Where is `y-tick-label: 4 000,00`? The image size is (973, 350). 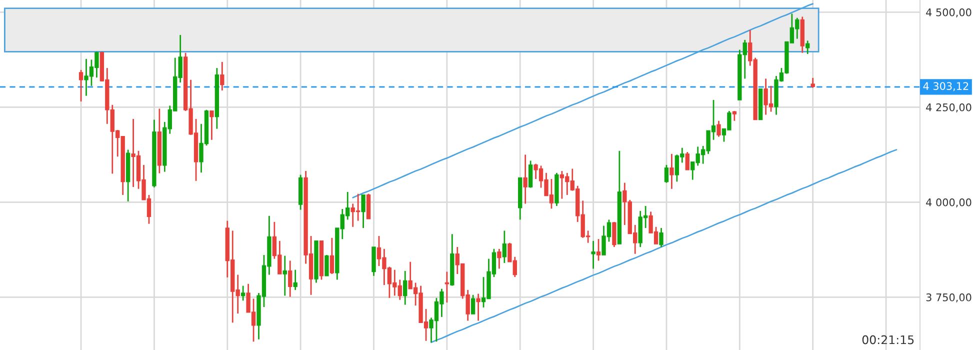
y-tick-label: 4 000,00 is located at coordinates (949, 203).